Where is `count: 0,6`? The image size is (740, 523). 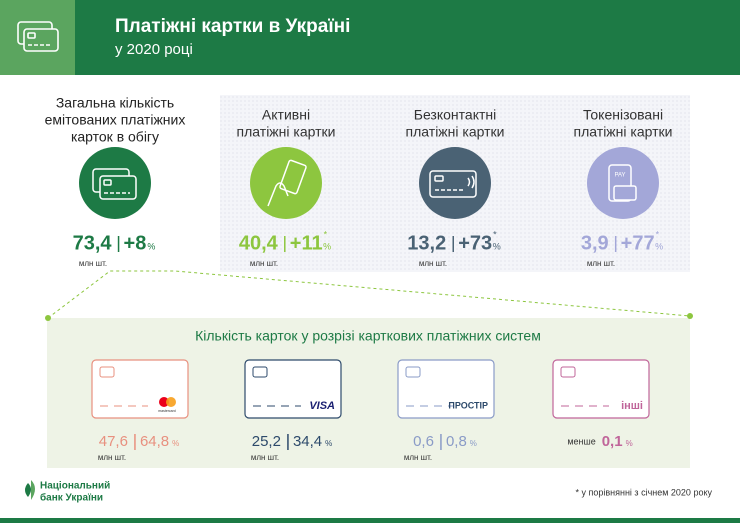
count: 0,6 is located at coordinates (423, 441).